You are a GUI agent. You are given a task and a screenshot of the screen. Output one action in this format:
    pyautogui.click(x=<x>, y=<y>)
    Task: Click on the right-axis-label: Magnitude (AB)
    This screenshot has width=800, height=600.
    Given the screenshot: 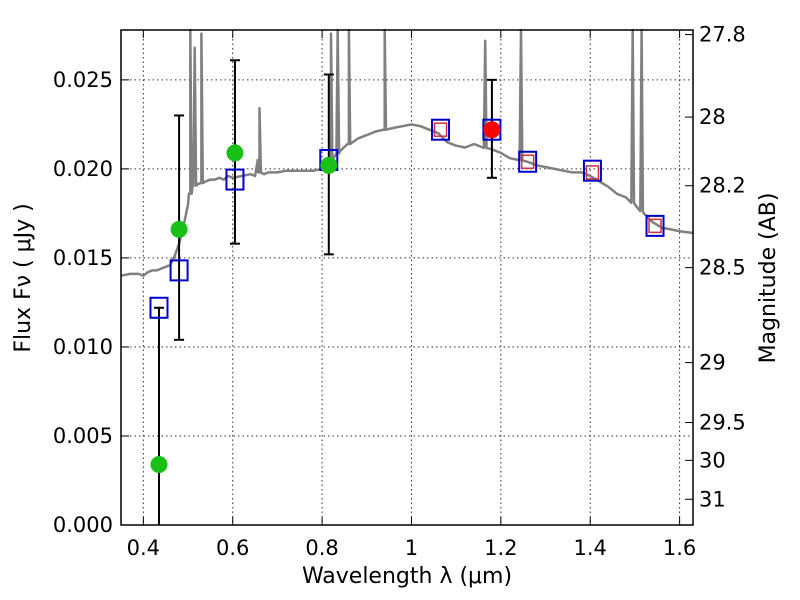 What is the action you would take?
    pyautogui.click(x=768, y=278)
    